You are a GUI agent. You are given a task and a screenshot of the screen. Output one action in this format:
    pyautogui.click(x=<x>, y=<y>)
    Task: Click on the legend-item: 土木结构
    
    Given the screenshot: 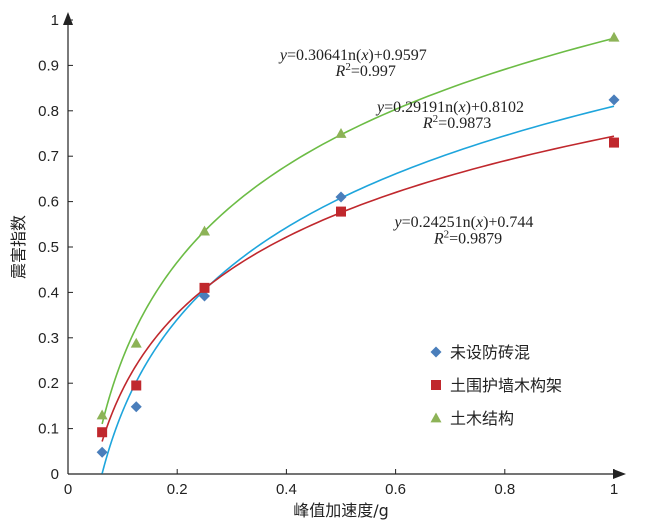 What is the action you would take?
    pyautogui.click(x=472, y=418)
    